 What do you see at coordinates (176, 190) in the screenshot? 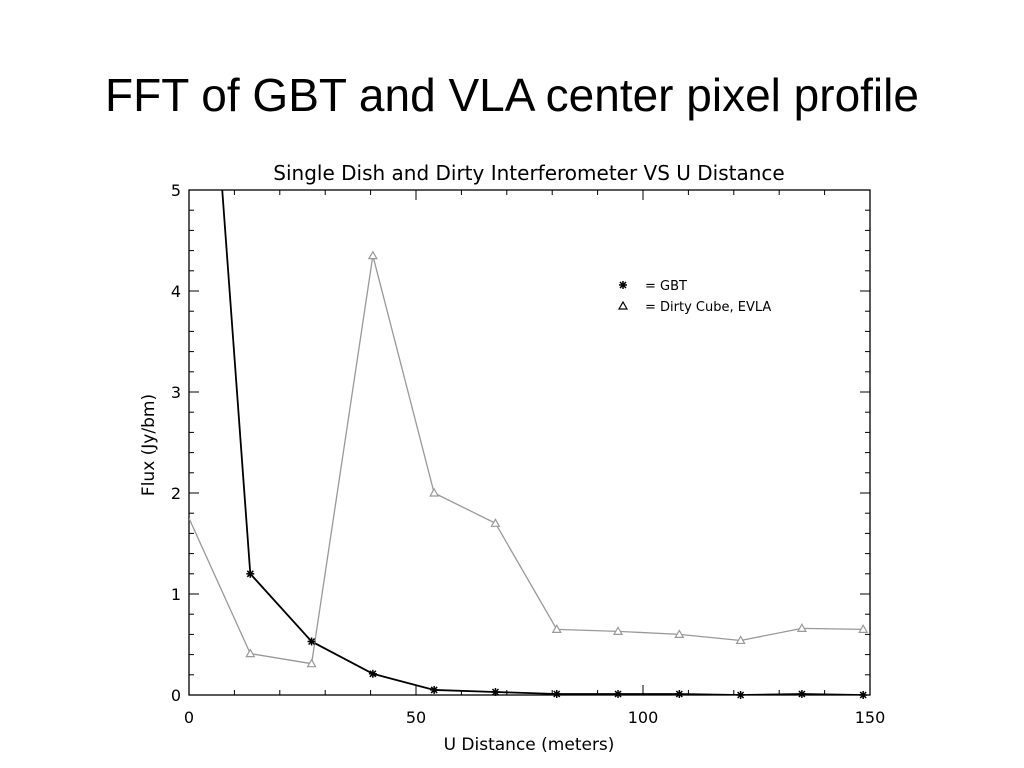
I see `y-tick-label: 5` at bounding box center [176, 190].